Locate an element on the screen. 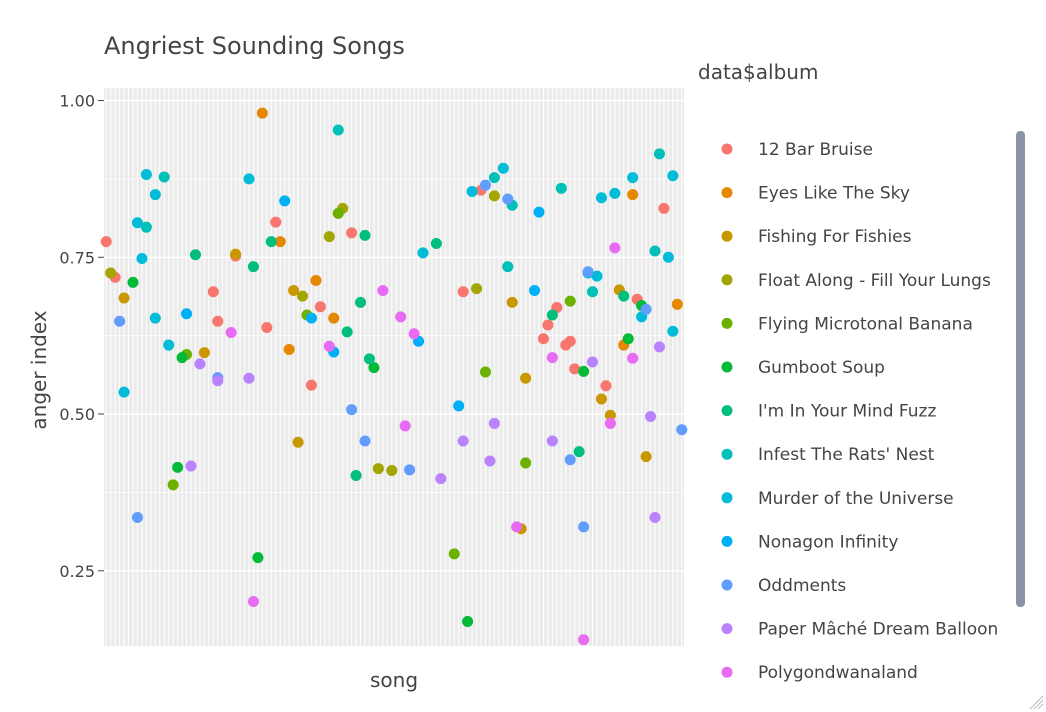 The image size is (1046, 712). legend-item-label: Murder of the Universe is located at coordinates (856, 499).